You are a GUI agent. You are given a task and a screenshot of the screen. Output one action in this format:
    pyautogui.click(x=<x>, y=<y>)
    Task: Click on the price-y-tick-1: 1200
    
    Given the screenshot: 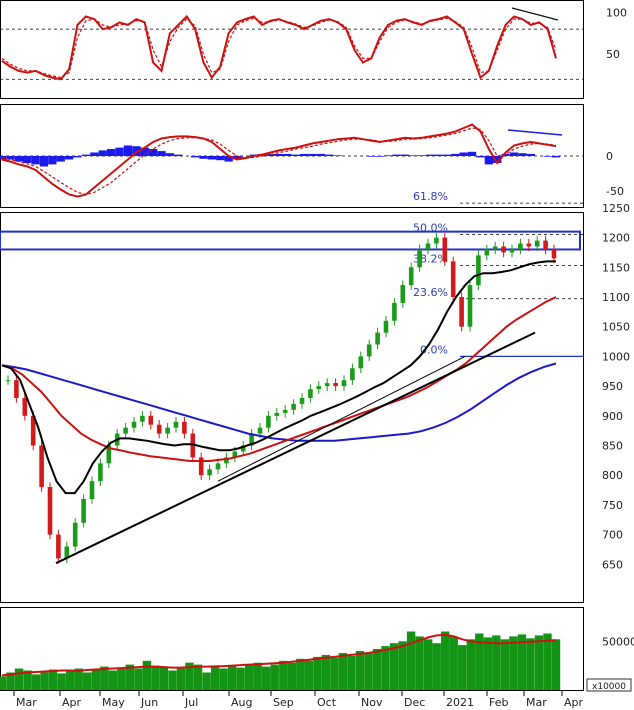 What is the action you would take?
    pyautogui.click(x=616, y=238)
    